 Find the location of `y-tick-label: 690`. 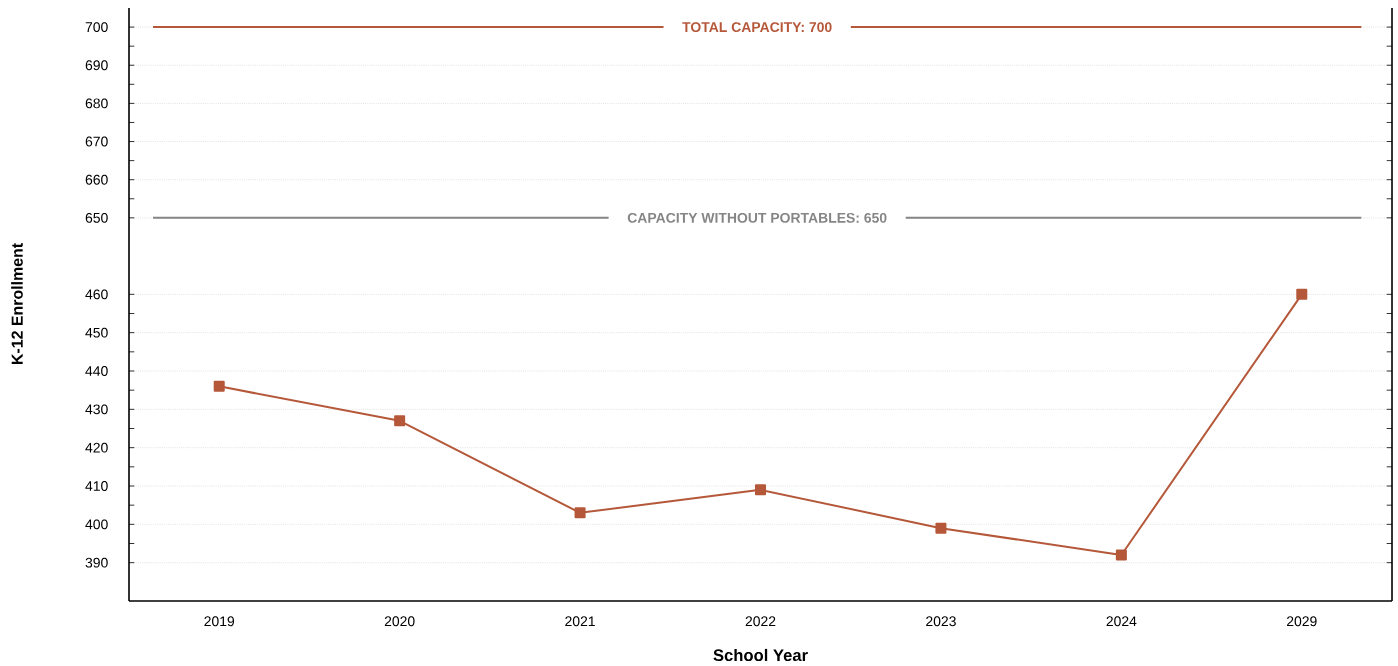

y-tick-label: 690 is located at coordinates (96, 65).